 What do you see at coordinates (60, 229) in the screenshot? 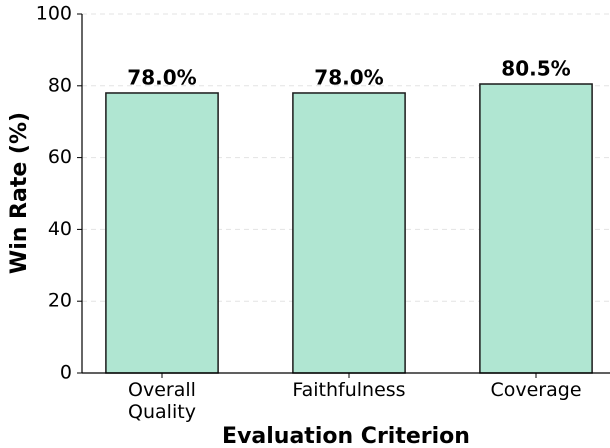
I see `y-tick-label: 40` at bounding box center [60, 229].